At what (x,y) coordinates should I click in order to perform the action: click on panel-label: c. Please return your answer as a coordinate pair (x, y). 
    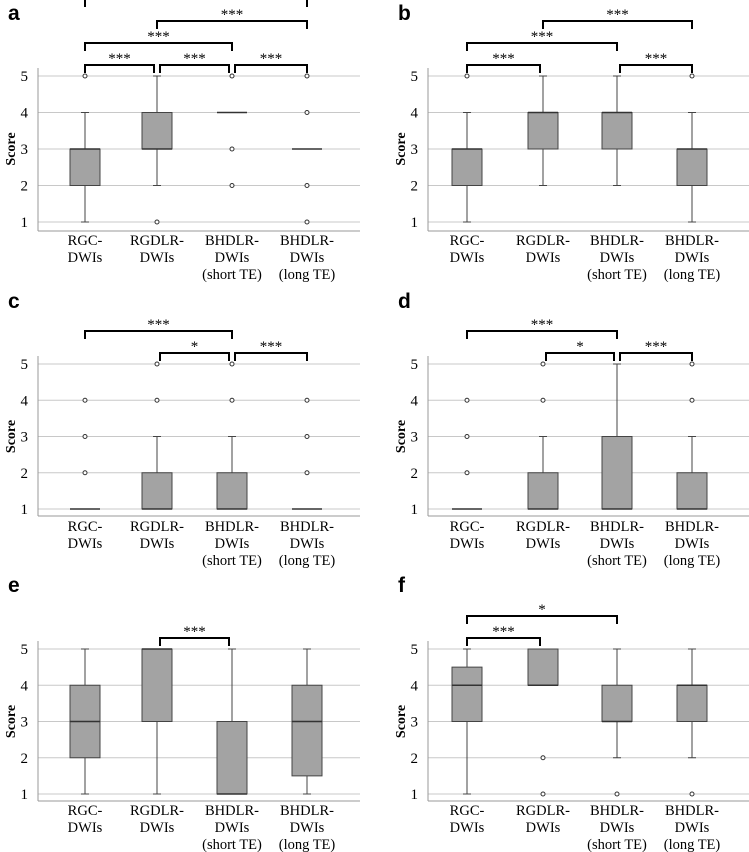
    Looking at the image, I should click on (14, 301).